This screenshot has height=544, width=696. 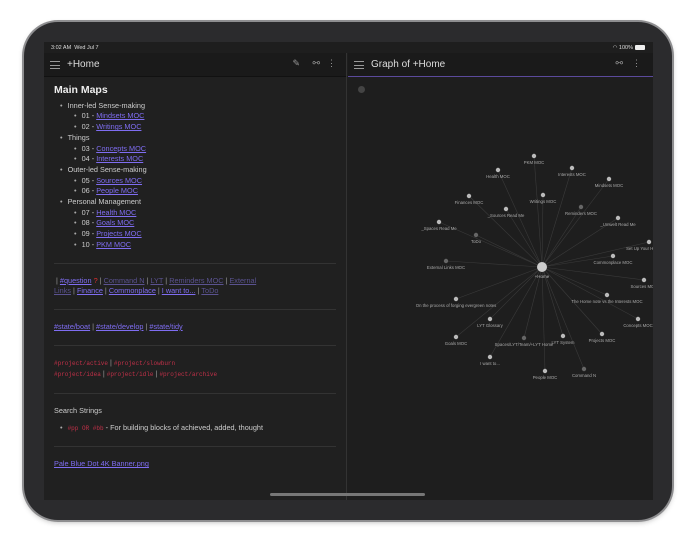 What do you see at coordinates (130, 375) in the screenshot?
I see `project-tag: #project/idle` at bounding box center [130, 375].